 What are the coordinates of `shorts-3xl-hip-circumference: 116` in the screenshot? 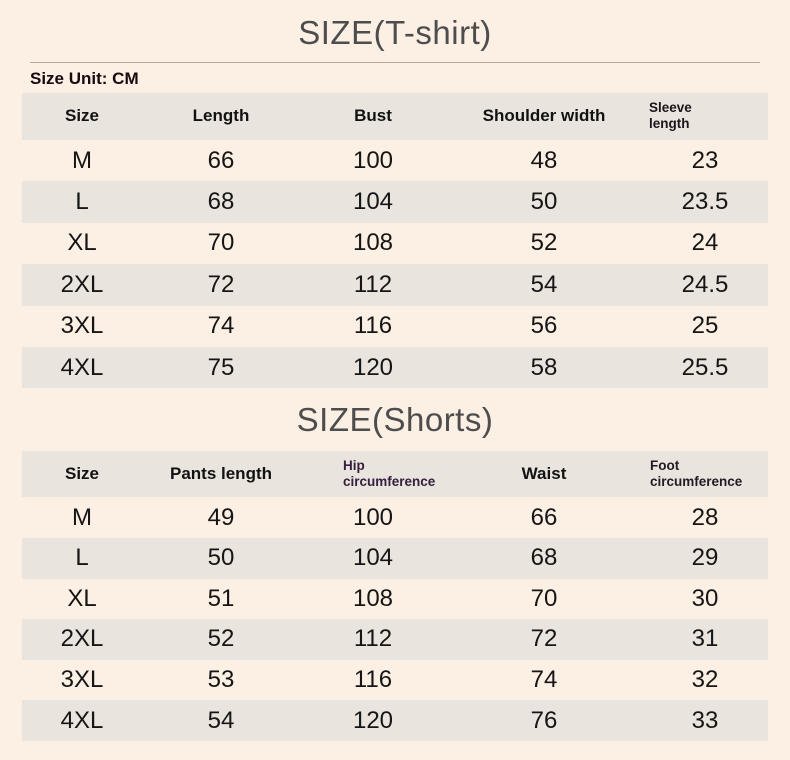 It's located at (373, 680).